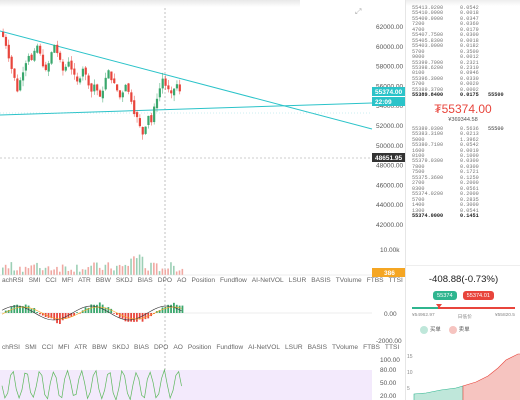  Describe the element at coordinates (445, 24) in the screenshot. I see `ask-row: 7200 0.0360` at that location.